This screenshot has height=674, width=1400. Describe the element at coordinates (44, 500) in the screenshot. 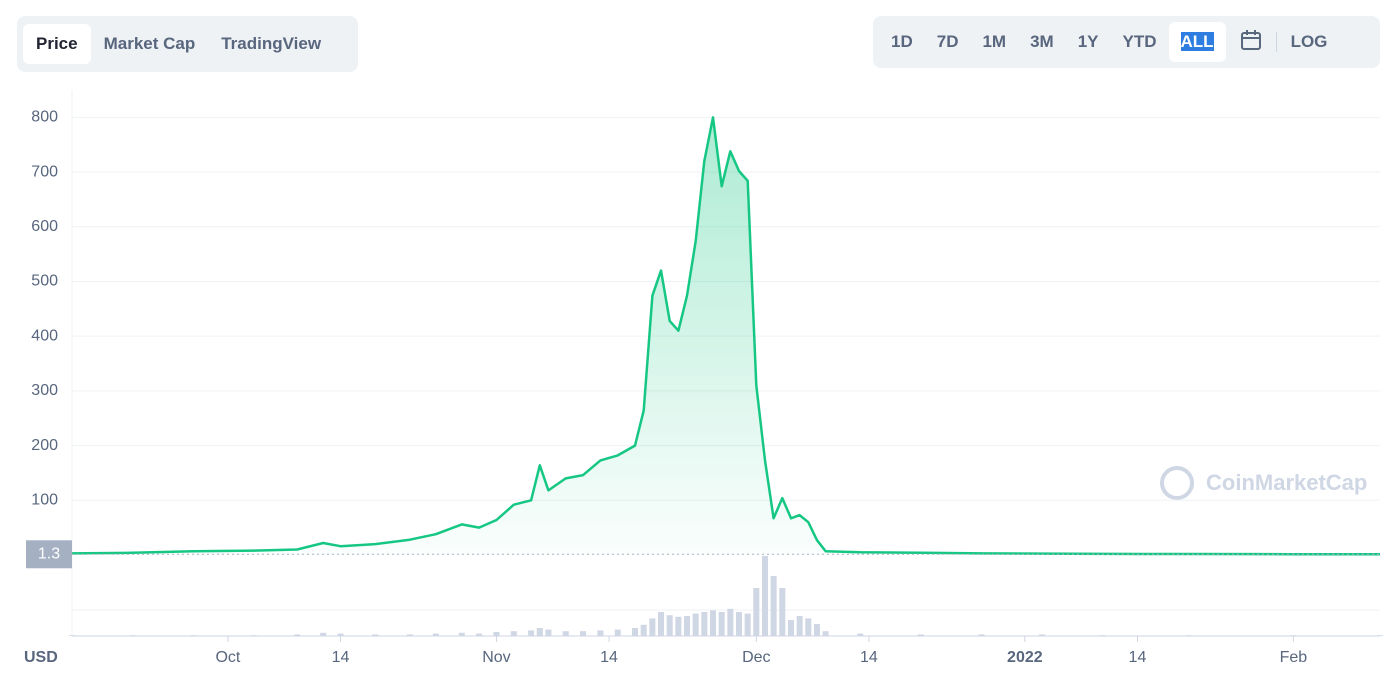

I see `y-tick-label: 100` at that location.